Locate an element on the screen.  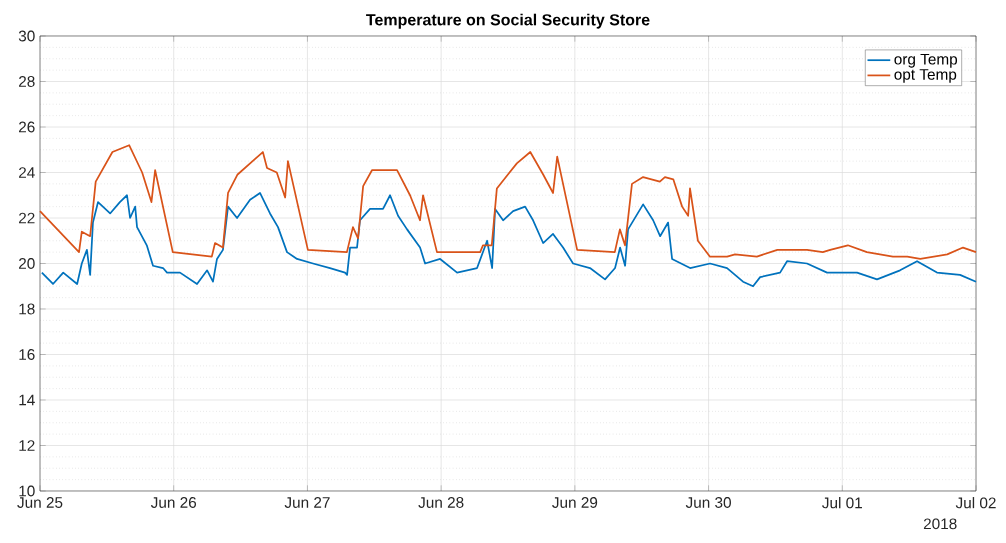
y-tick-label: 12 is located at coordinates (27, 445).